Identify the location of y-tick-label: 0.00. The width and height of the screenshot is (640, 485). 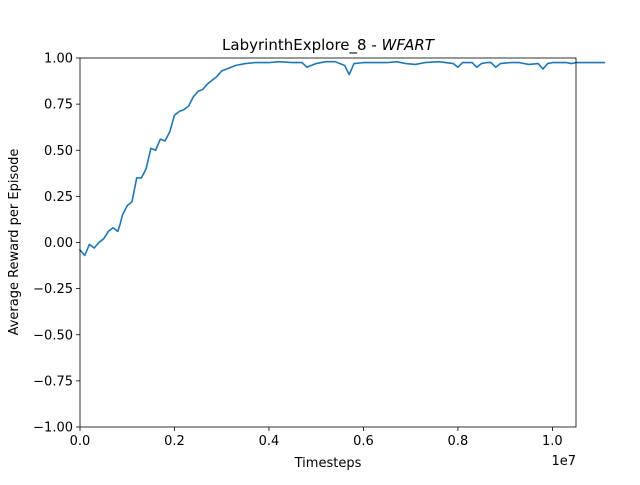
(58, 243).